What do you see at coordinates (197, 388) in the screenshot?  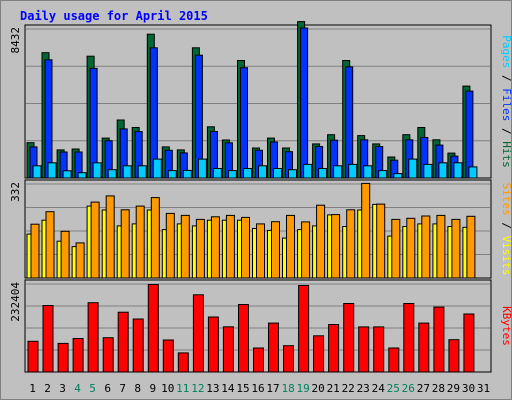 I see `x-tick-label: 12` at bounding box center [197, 388].